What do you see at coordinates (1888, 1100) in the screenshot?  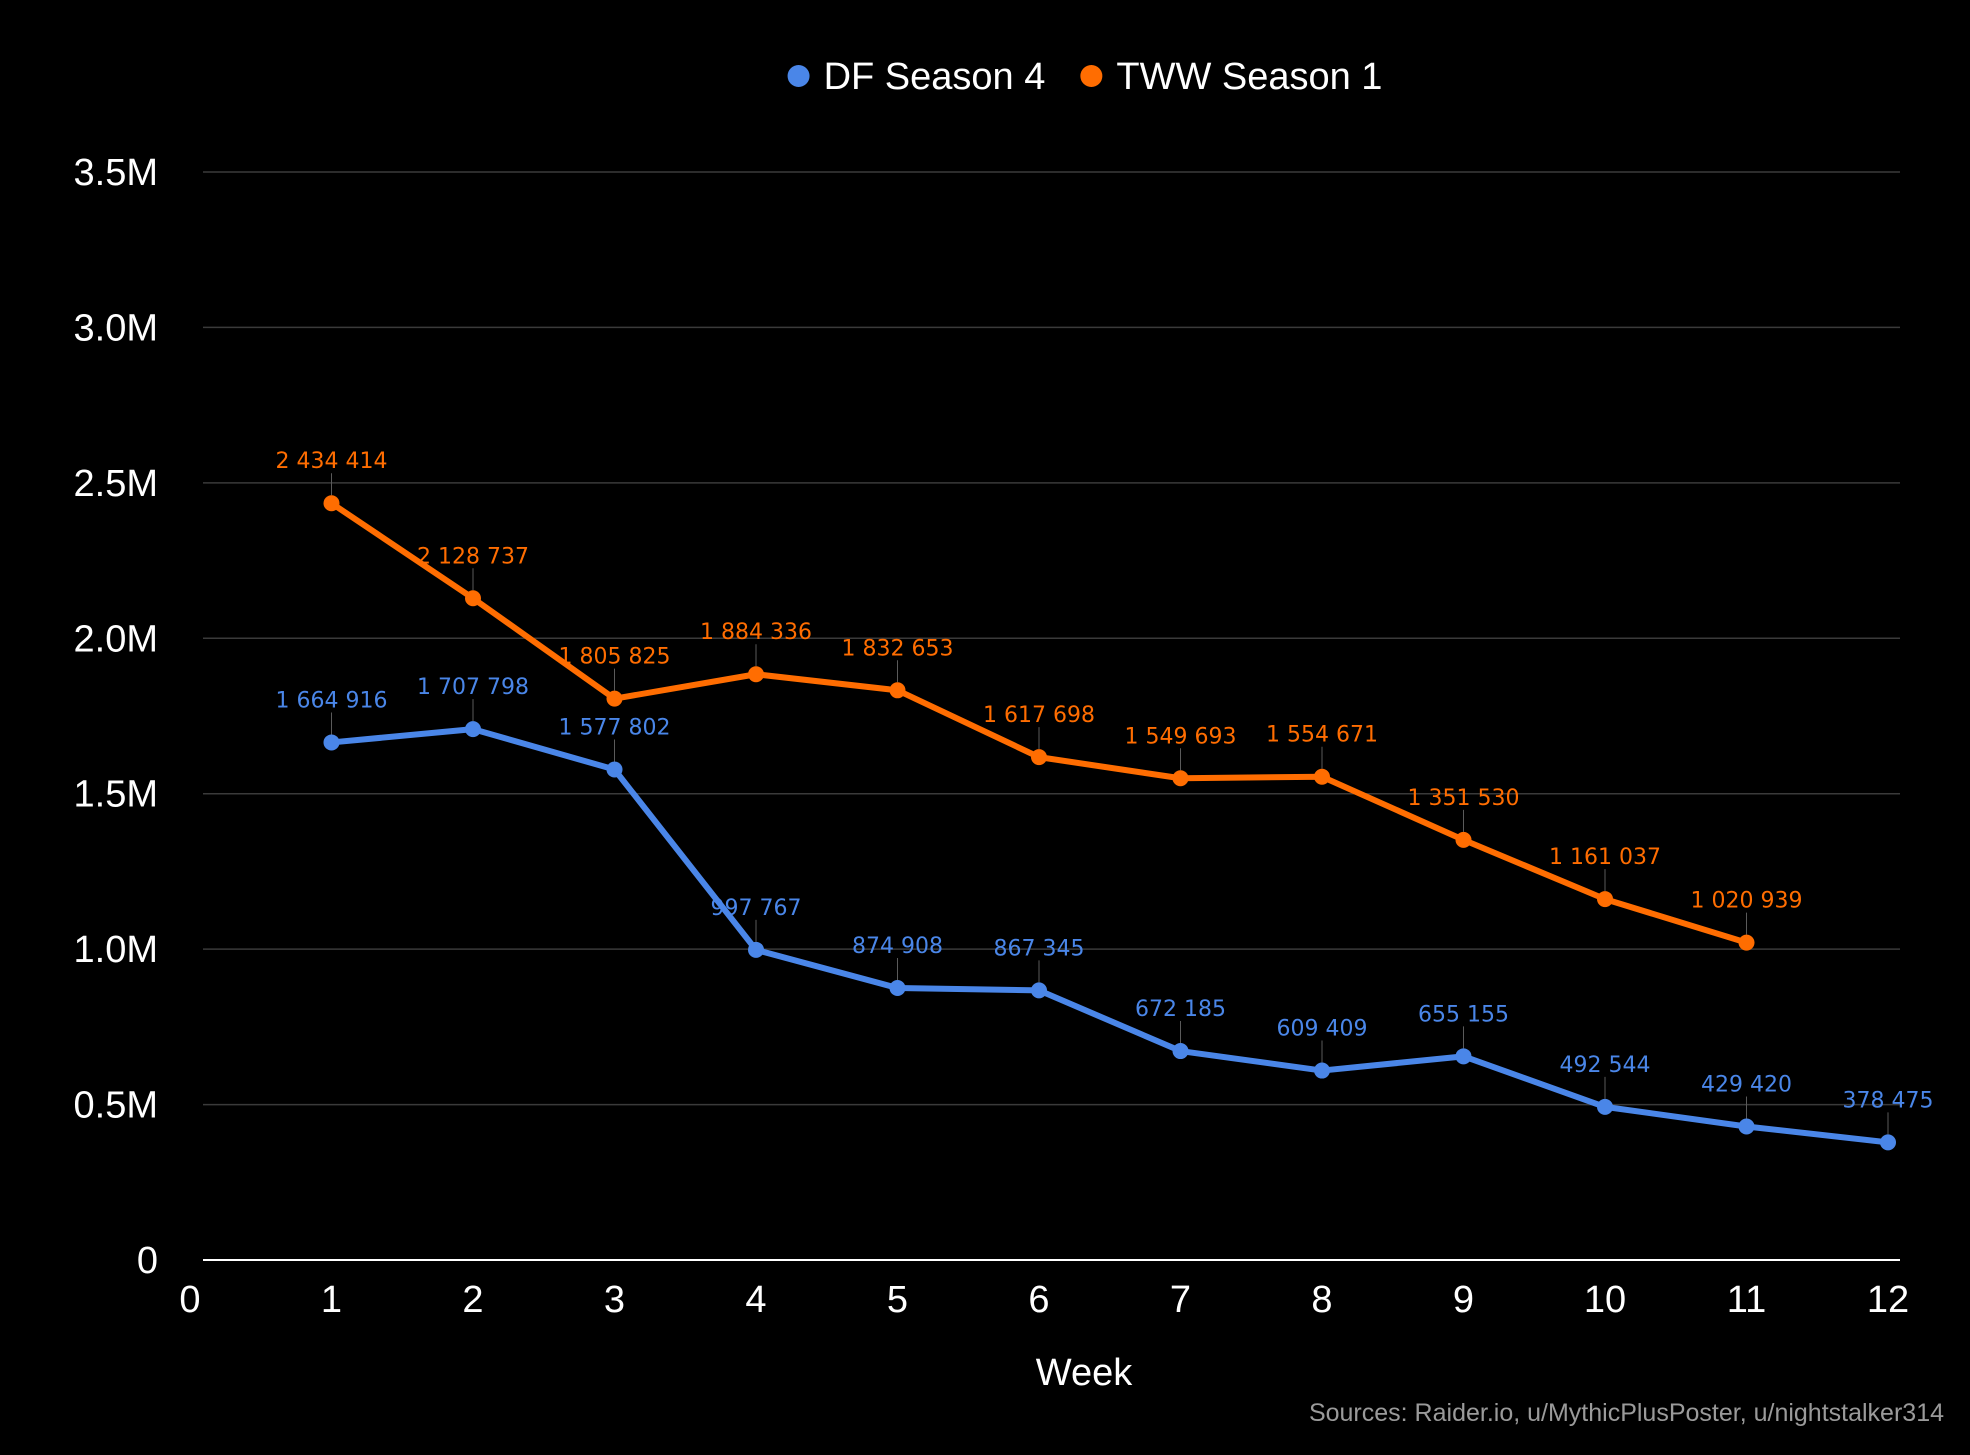 I see `data-label: 378 475` at bounding box center [1888, 1100].